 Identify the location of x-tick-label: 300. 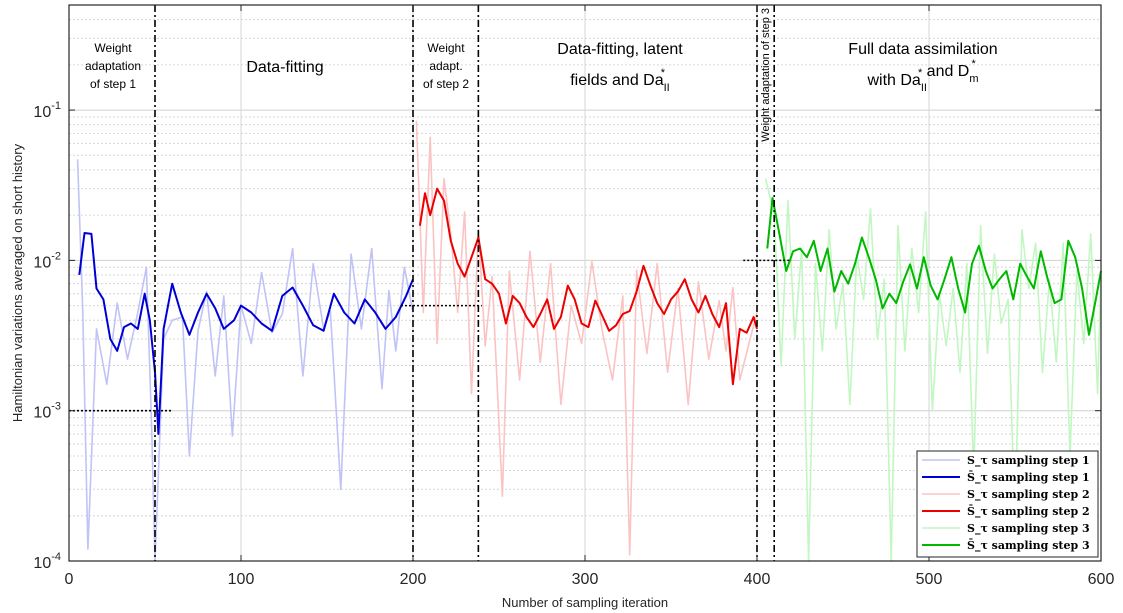
(585, 579).